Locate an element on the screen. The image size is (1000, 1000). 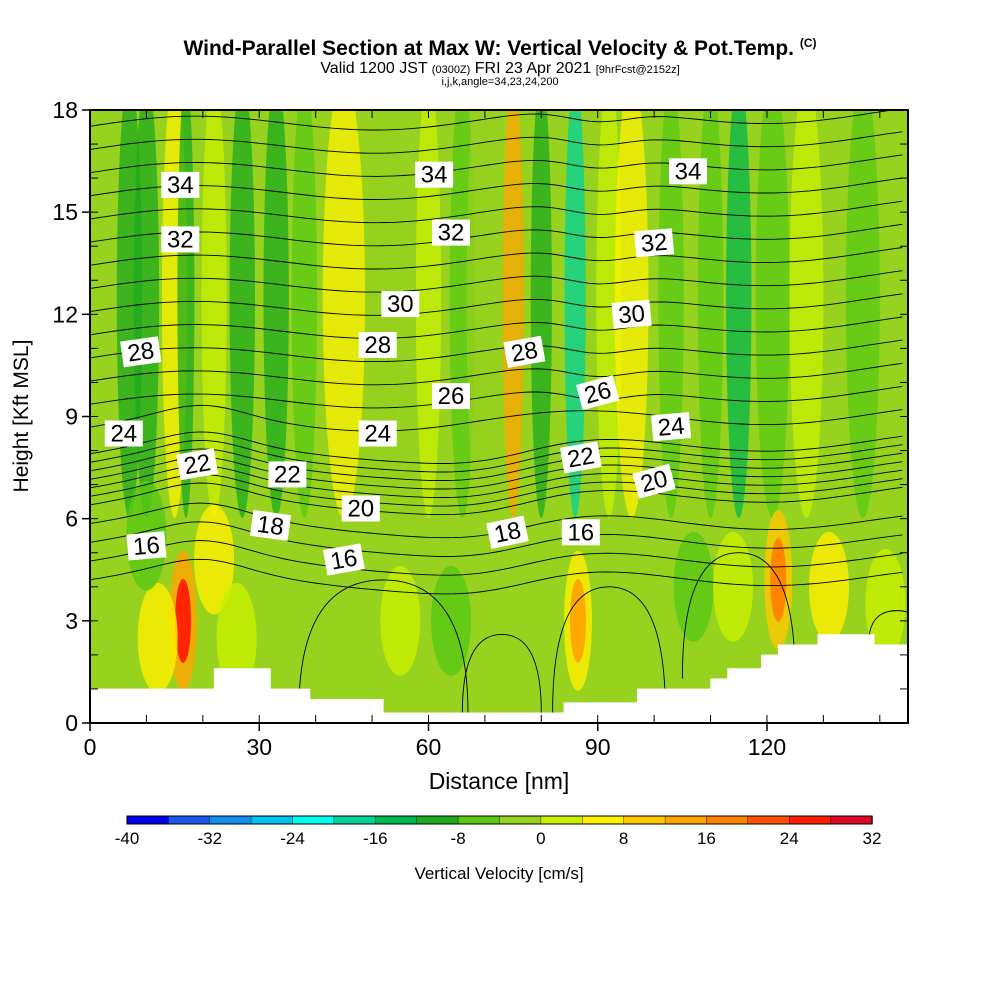
terrain-mask is located at coordinates (499, 678).